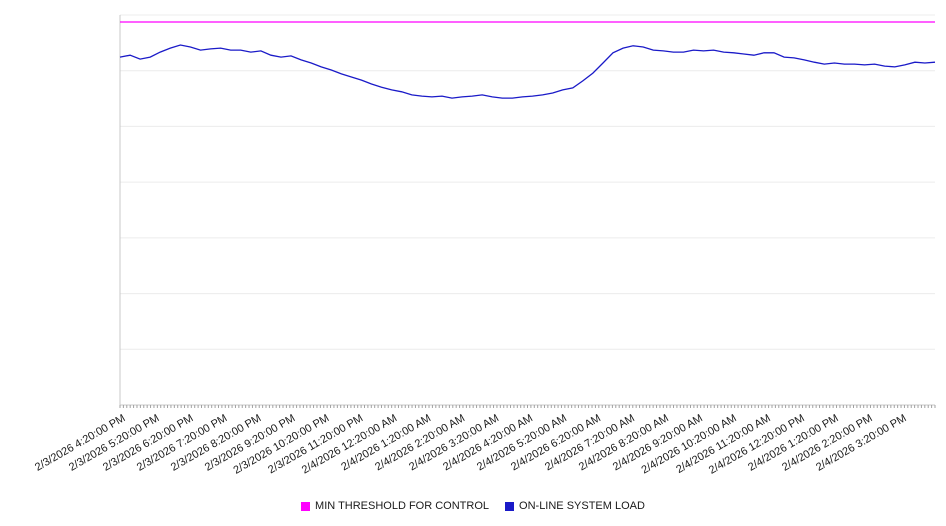 This screenshot has height=526, width=946. I want to click on legend-item-system-load: ON-LINE SYSTEM LOAD, so click(575, 506).